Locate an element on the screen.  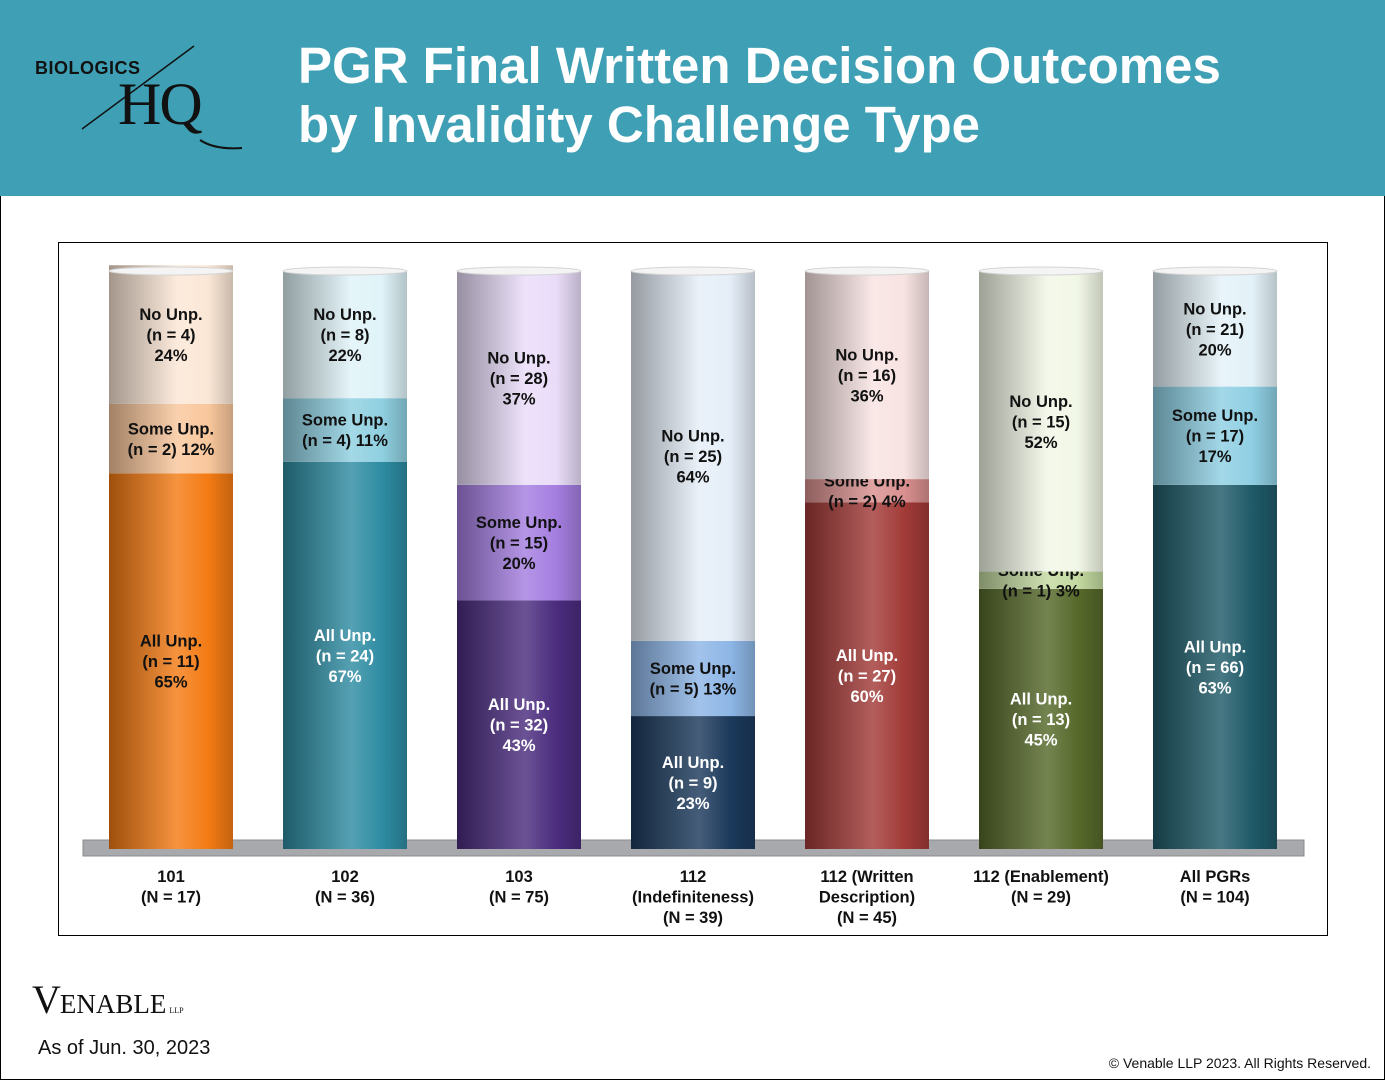
data-label-all-4: All Unp. (n = 9) 23% is located at coordinates (693, 783).